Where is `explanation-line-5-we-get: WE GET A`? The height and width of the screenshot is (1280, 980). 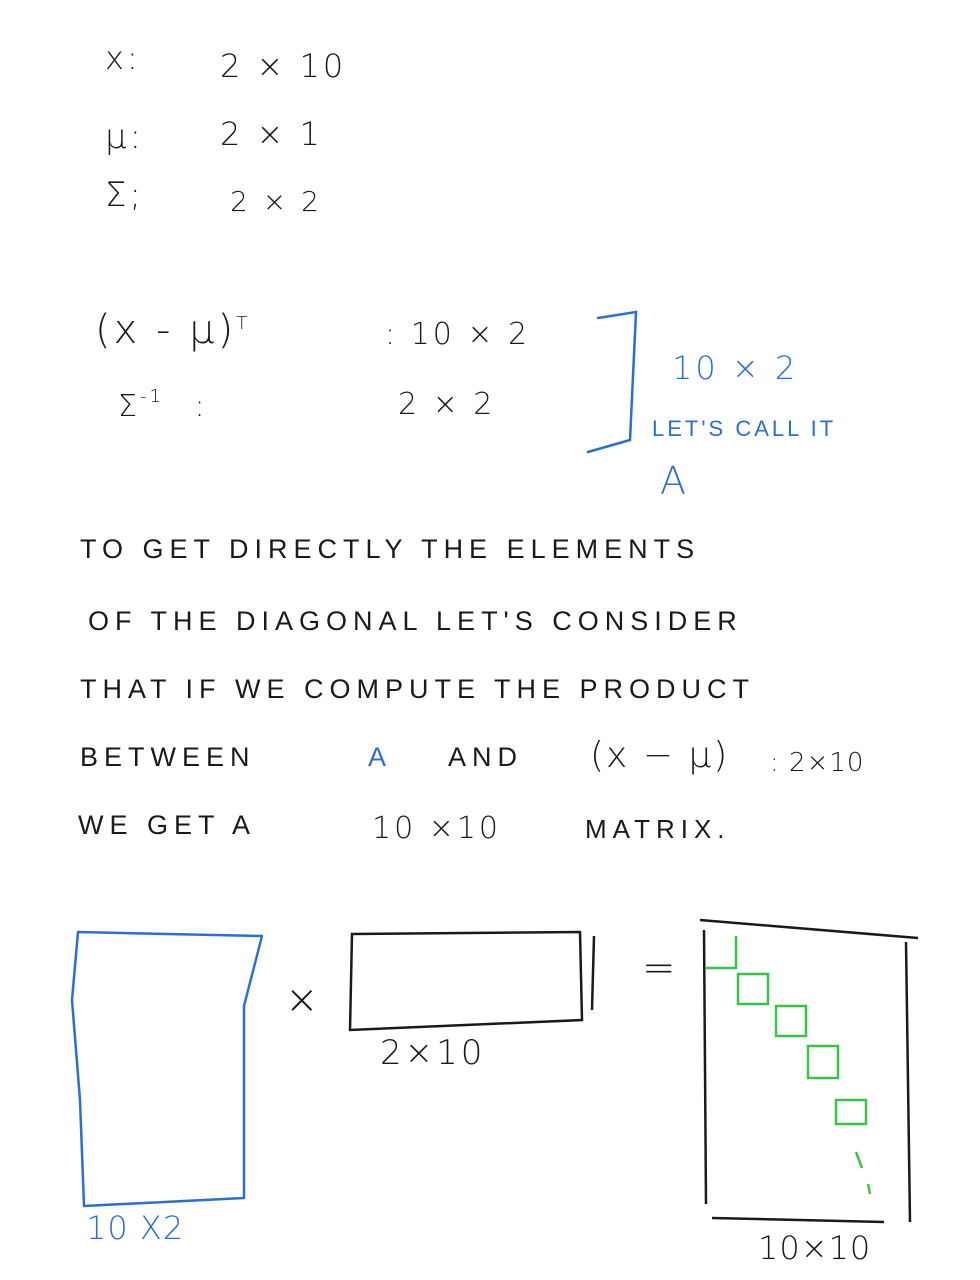
explanation-line-5-we-get: WE GET A is located at coordinates (167, 825).